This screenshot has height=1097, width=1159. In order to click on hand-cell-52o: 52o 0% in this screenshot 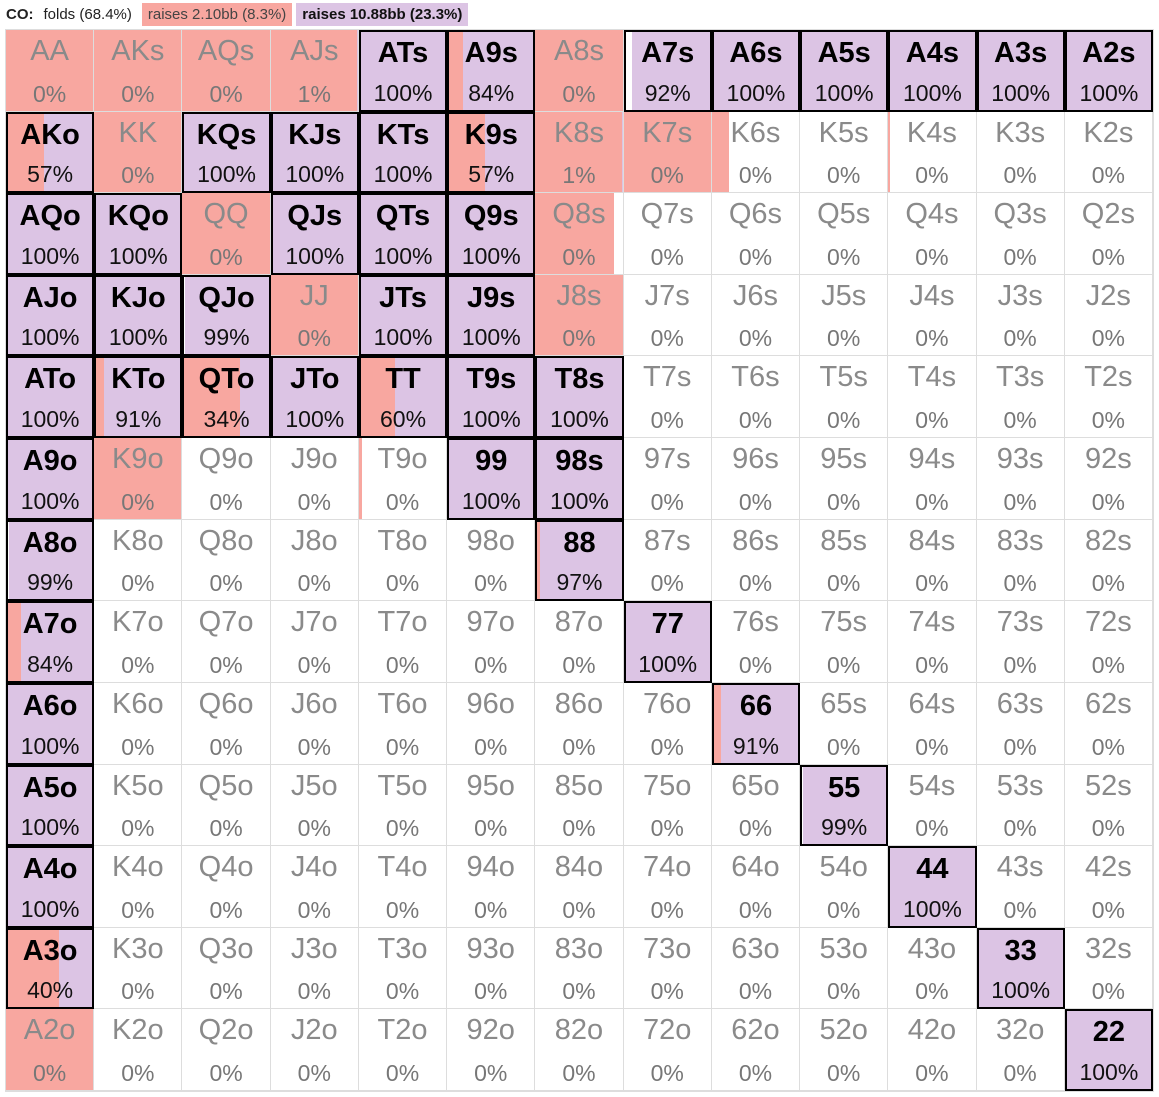, I will do `click(844, 1050)`.